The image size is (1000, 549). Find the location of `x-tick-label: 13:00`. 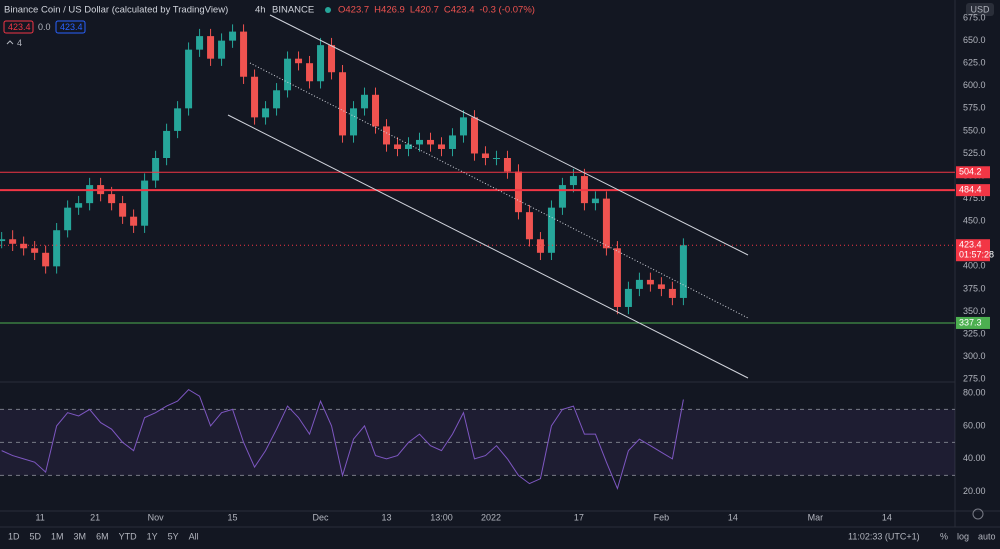

x-tick-label: 13:00 is located at coordinates (441, 517).